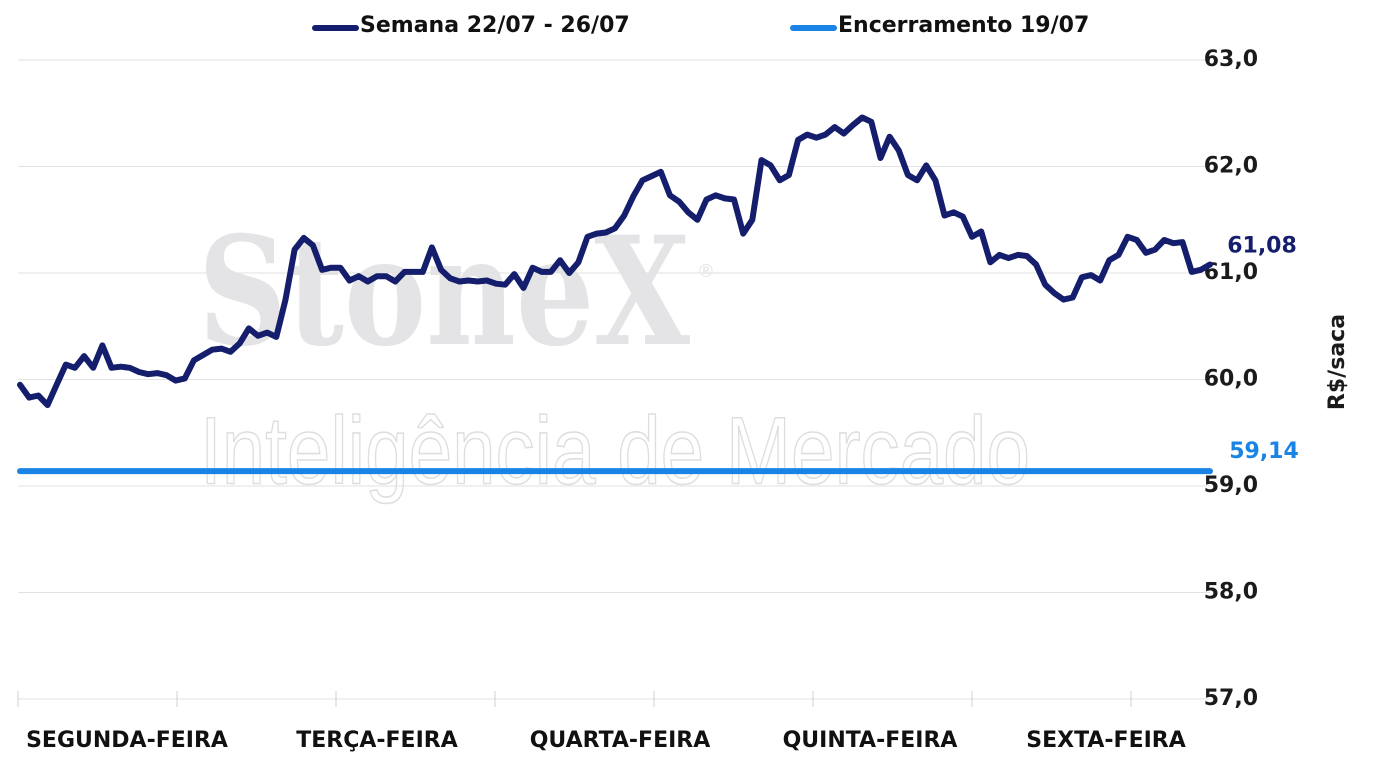 Image resolution: width=1385 pixels, height=760 pixels. I want to click on x-category-label: SEGUNDA-FEIRA, so click(127, 740).